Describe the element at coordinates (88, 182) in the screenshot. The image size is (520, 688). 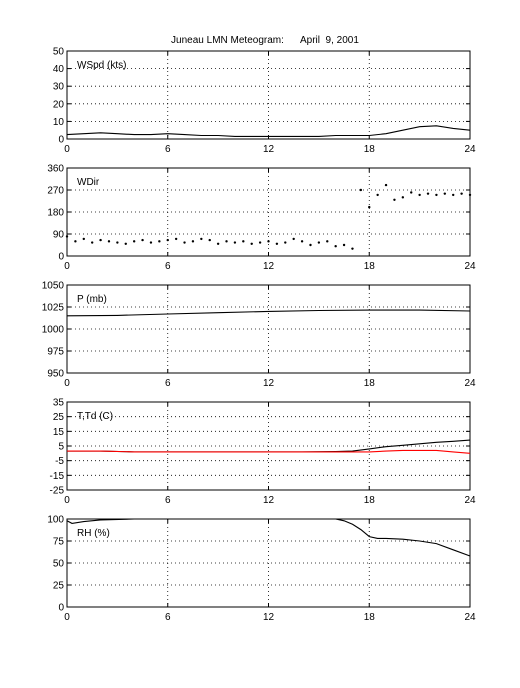
I see `panel-label: WDir` at that location.